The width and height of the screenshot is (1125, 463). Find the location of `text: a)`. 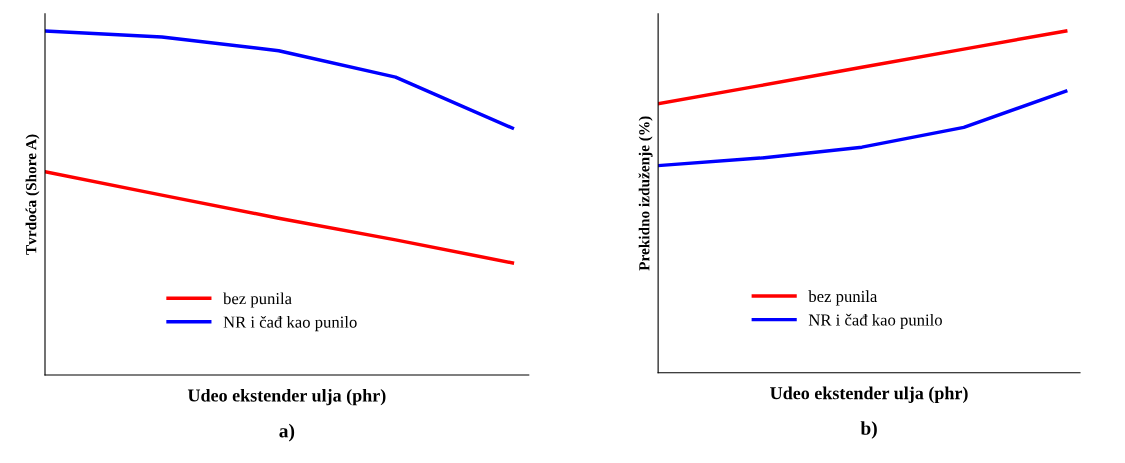

text: a) is located at coordinates (287, 432).